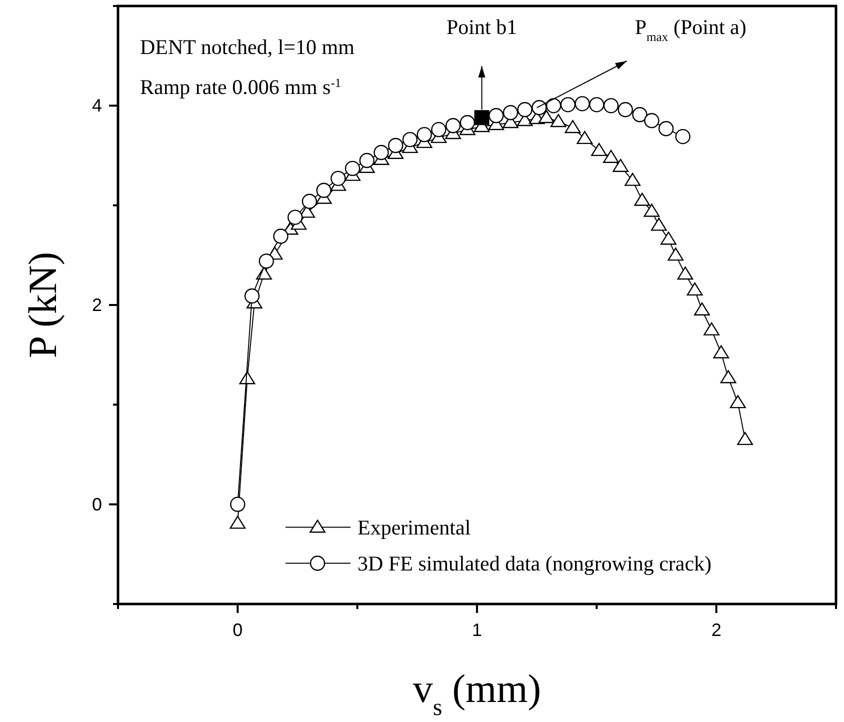 This screenshot has width=844, height=722. Describe the element at coordinates (241, 87) in the screenshot. I see `annotation: Ramp rate 0.006 mm s$^{-1}$` at that location.